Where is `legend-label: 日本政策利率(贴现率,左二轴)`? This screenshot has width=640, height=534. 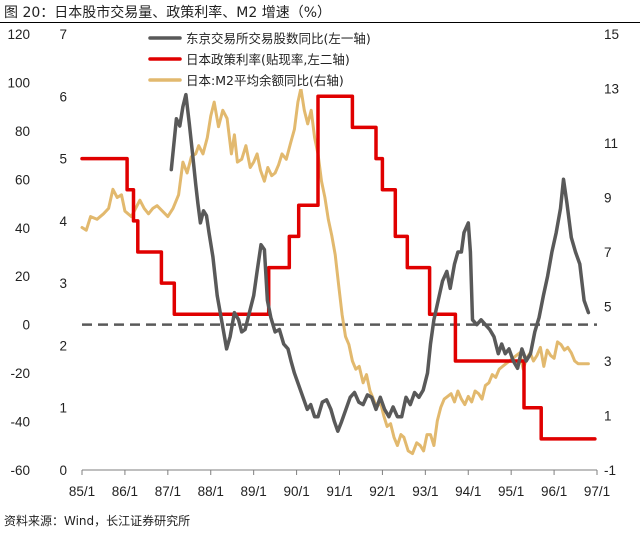
legend-label: 日本政策利率(贴现率,左二轴) is located at coordinates (268, 59).